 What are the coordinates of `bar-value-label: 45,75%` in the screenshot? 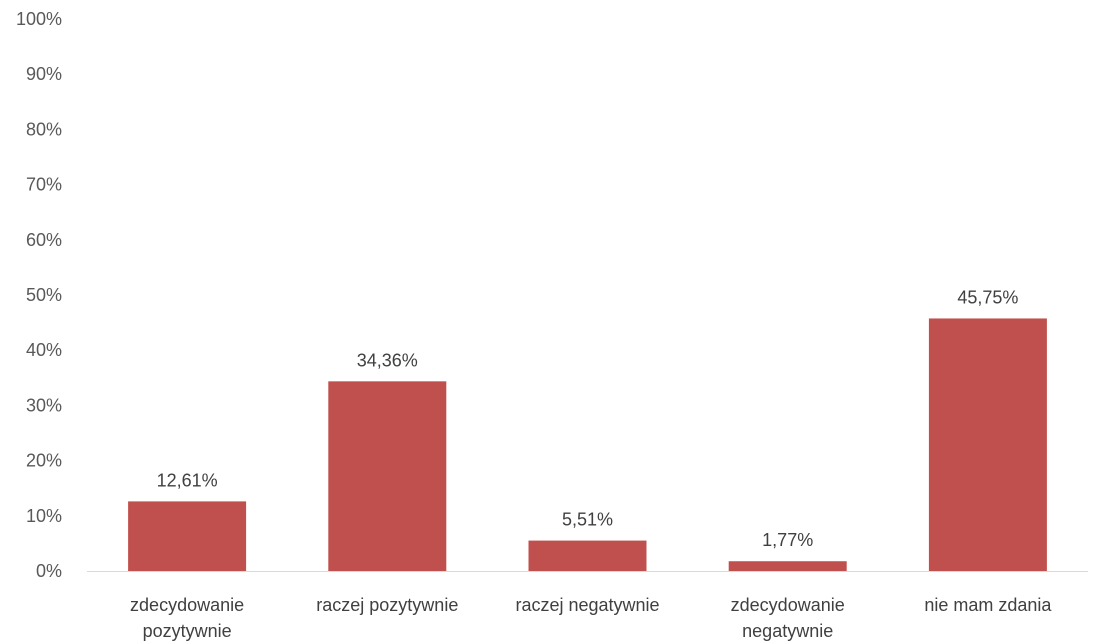 It's located at (987, 297).